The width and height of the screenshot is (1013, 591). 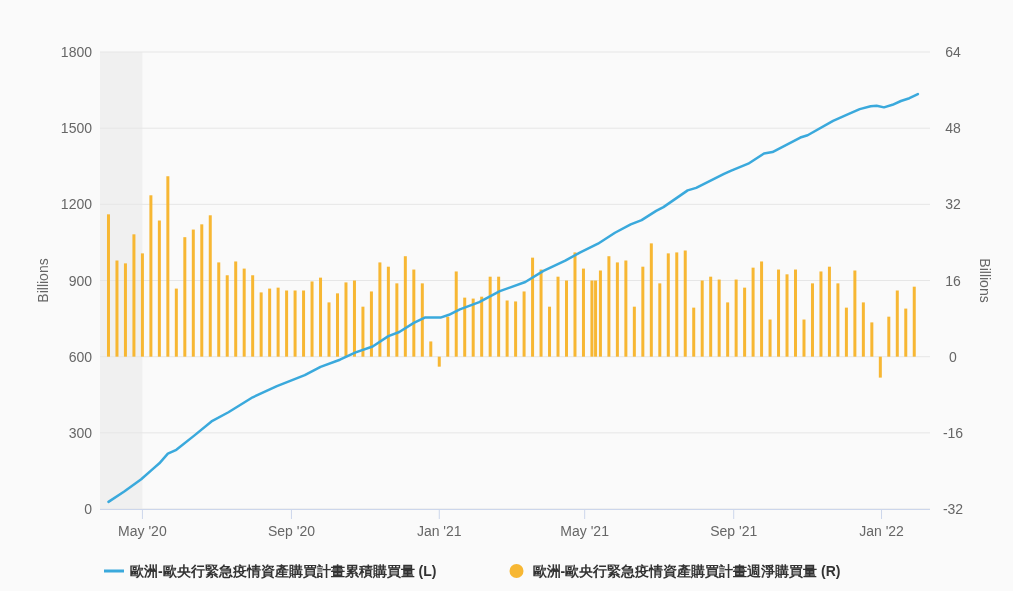 What do you see at coordinates (88, 509) in the screenshot?
I see `y-tick-label: 0` at bounding box center [88, 509].